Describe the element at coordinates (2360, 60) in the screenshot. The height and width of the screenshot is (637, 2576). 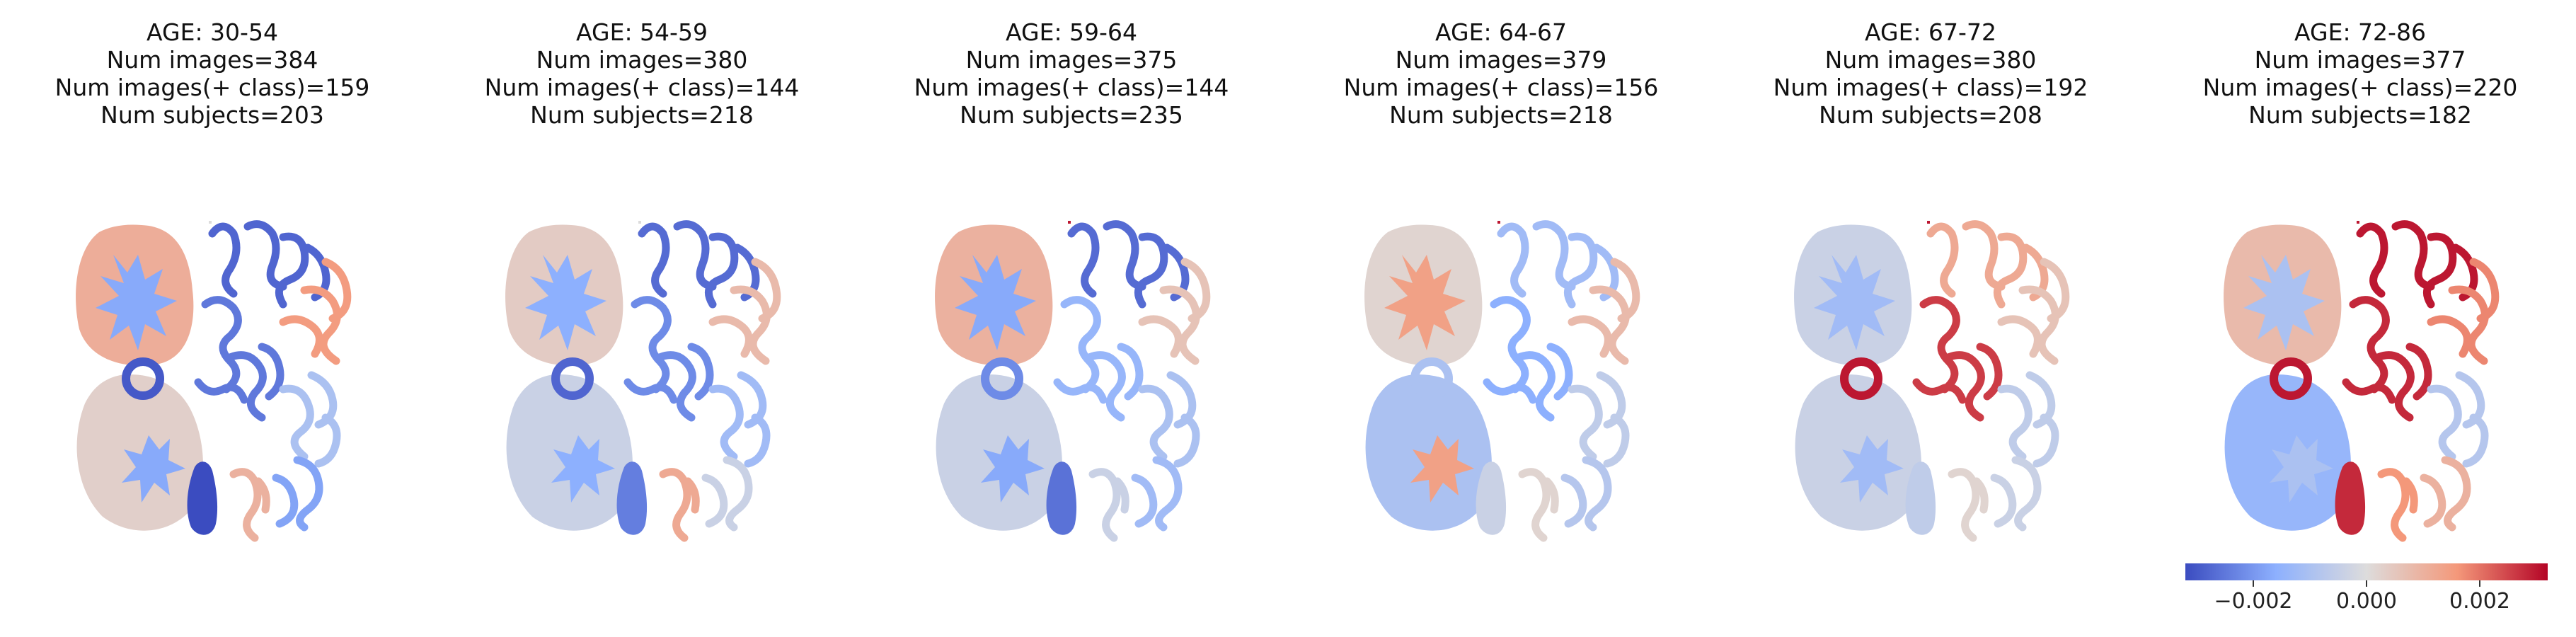
I see `panel-num-images: Num images=377` at that location.